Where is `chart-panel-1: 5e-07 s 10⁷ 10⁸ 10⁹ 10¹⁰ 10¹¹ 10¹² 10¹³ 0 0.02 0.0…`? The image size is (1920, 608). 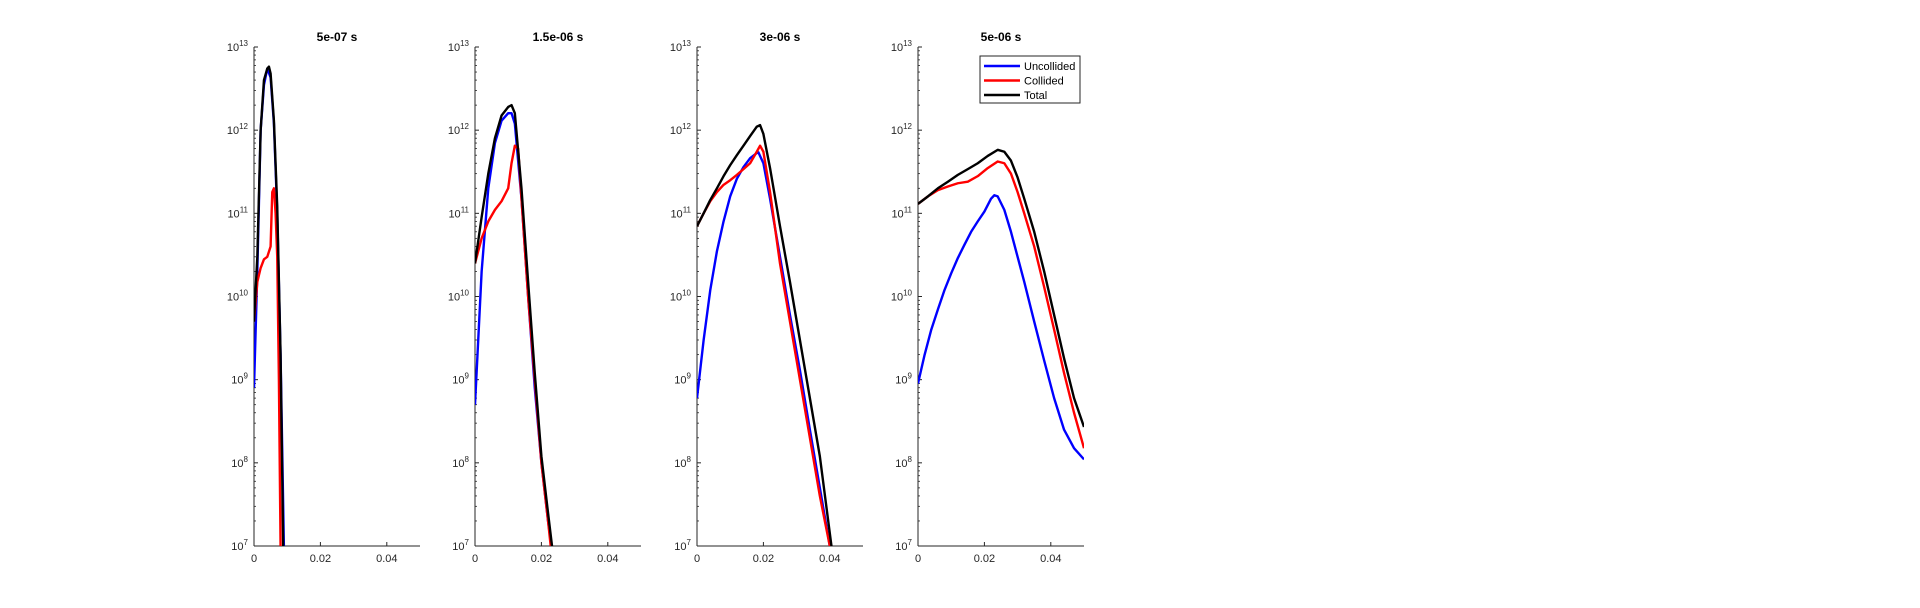
chart-panel-1: 5e-07 s 10⁷ 10⁸ 10⁹ 10¹⁰ 10¹¹ 10¹² 10¹³ 0 0.02 0.0… is located at coordinates (323, 297).